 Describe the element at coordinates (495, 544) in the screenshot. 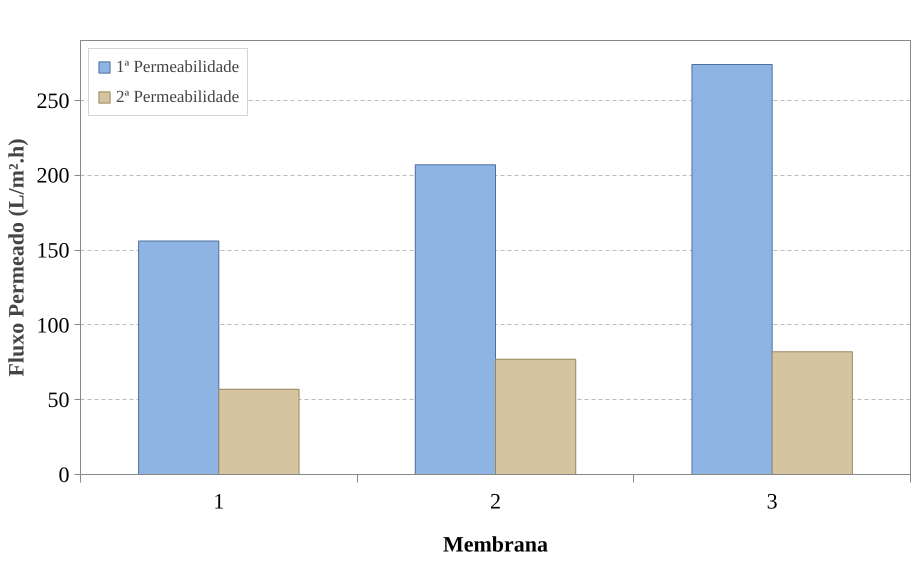

I see `x-axis-title: Membrana` at that location.